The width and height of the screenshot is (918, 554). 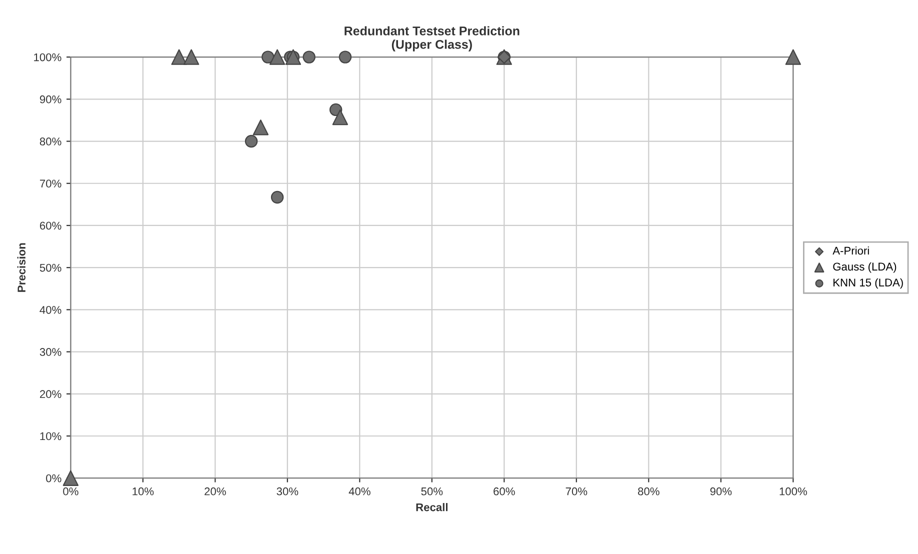 What do you see at coordinates (51, 352) in the screenshot?
I see `y-tick-label: 30%` at bounding box center [51, 352].